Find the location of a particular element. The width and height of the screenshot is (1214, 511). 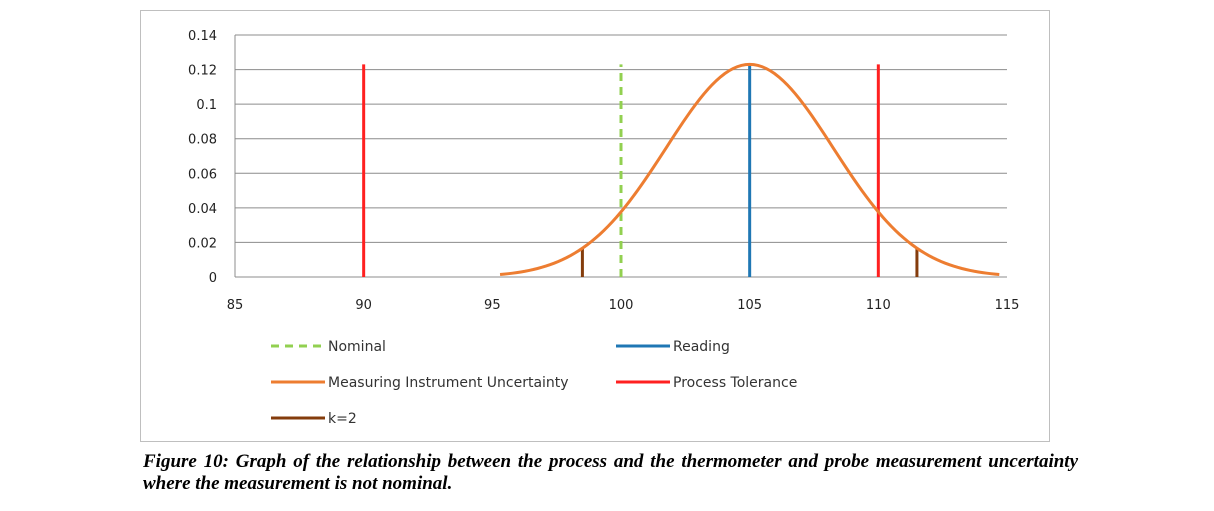

x-tick-label: 90 is located at coordinates (363, 305).